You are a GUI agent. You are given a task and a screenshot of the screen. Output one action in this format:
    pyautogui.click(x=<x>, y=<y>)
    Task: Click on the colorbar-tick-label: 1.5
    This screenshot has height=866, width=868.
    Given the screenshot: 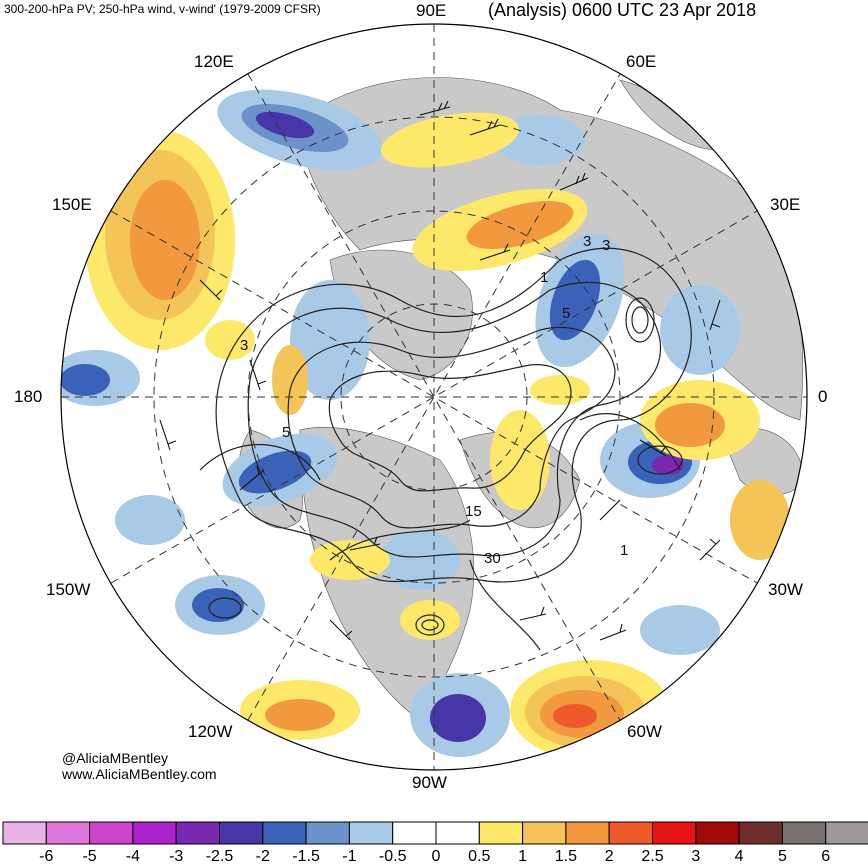 What is the action you would take?
    pyautogui.click(x=566, y=856)
    